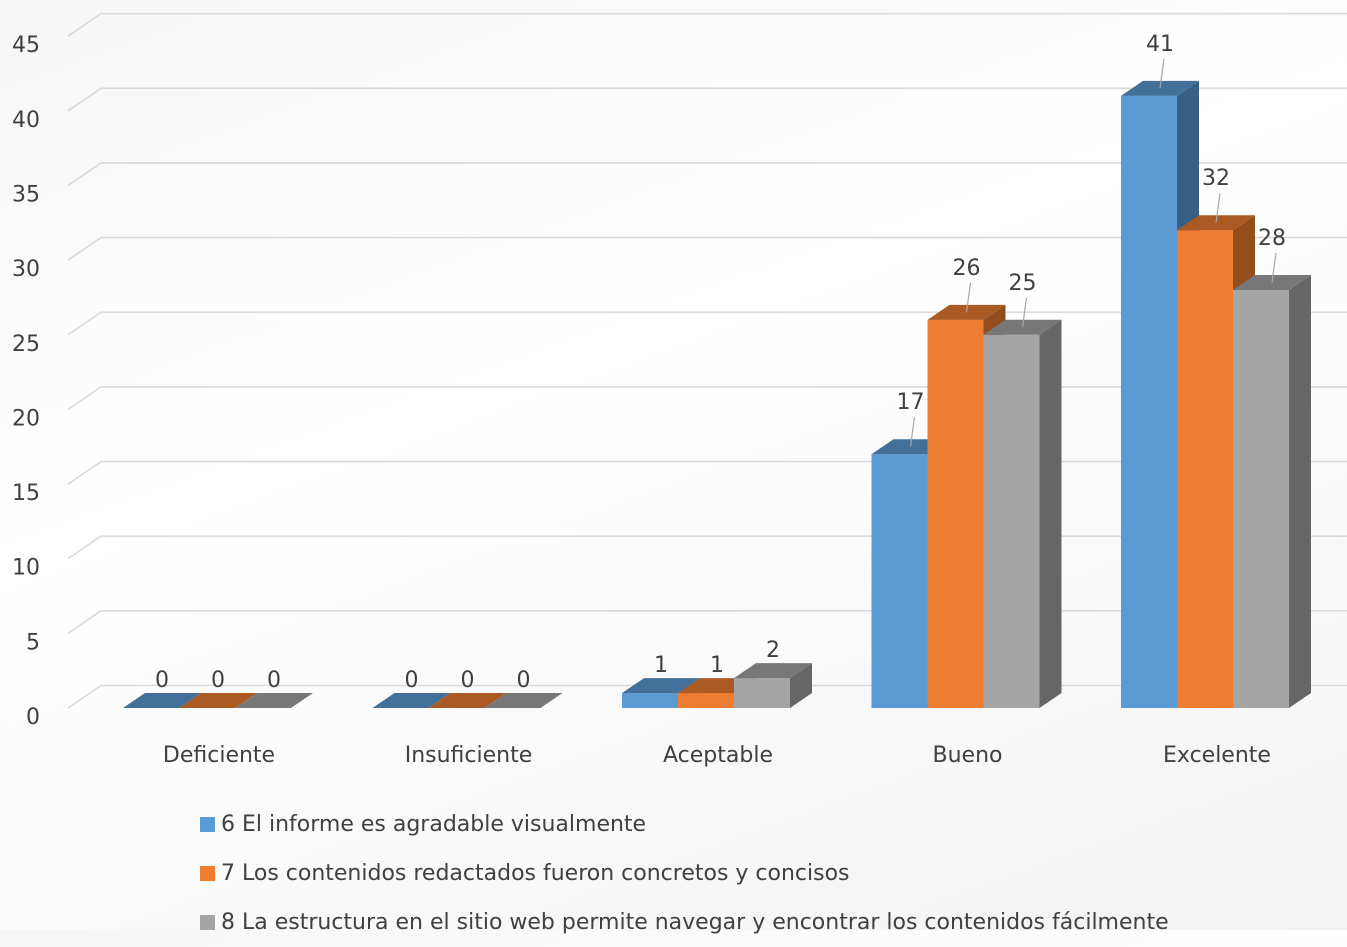 This screenshot has width=1347, height=947. I want to click on y-tick-label: 0, so click(33, 717).